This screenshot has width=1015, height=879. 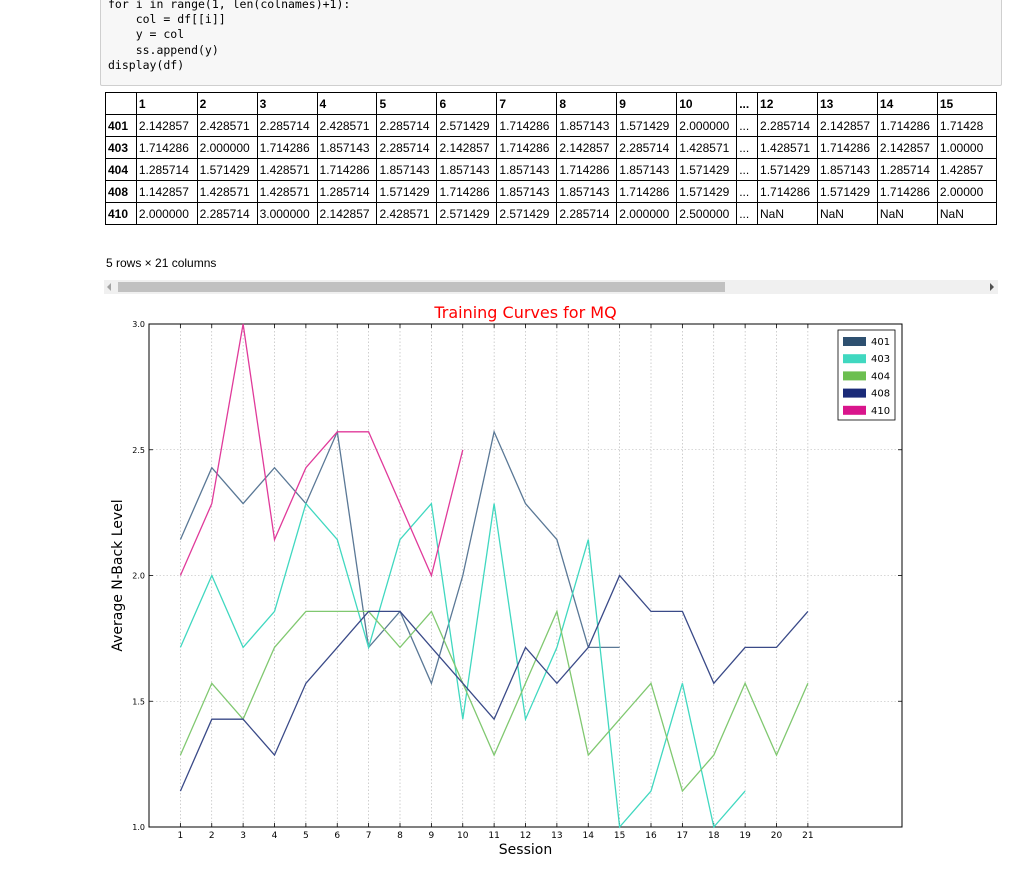 I want to click on x-tick-label: 4, so click(x=275, y=836).